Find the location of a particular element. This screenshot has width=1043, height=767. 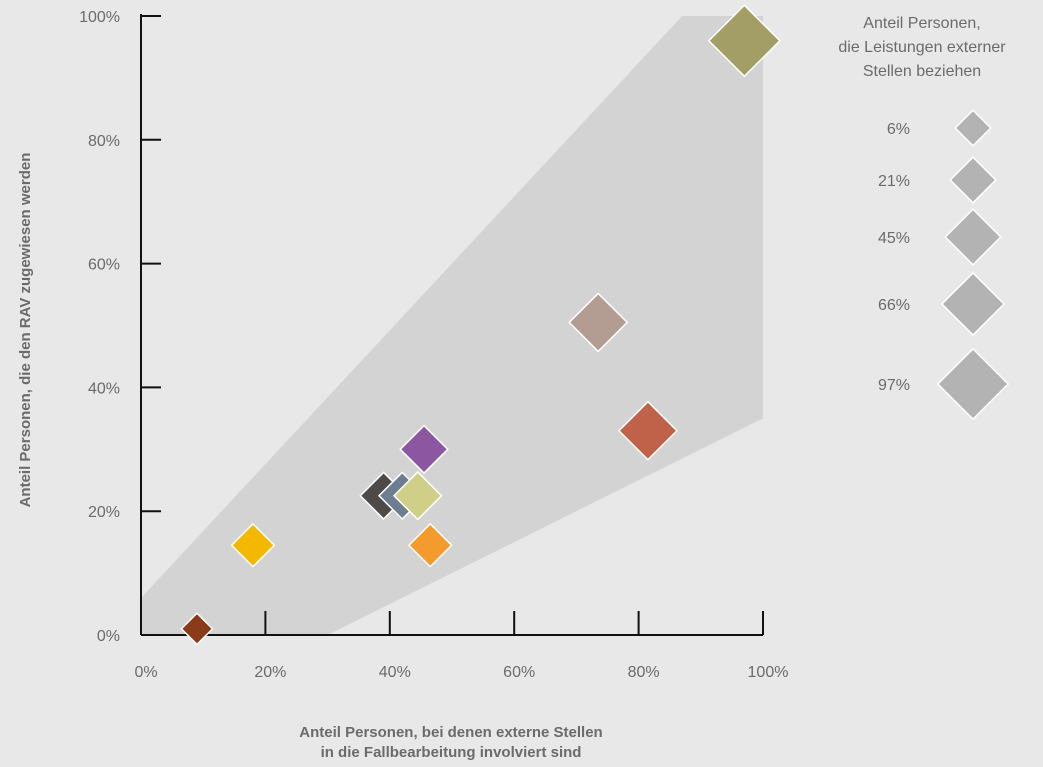

x-tick-label: 40% is located at coordinates (395, 672).